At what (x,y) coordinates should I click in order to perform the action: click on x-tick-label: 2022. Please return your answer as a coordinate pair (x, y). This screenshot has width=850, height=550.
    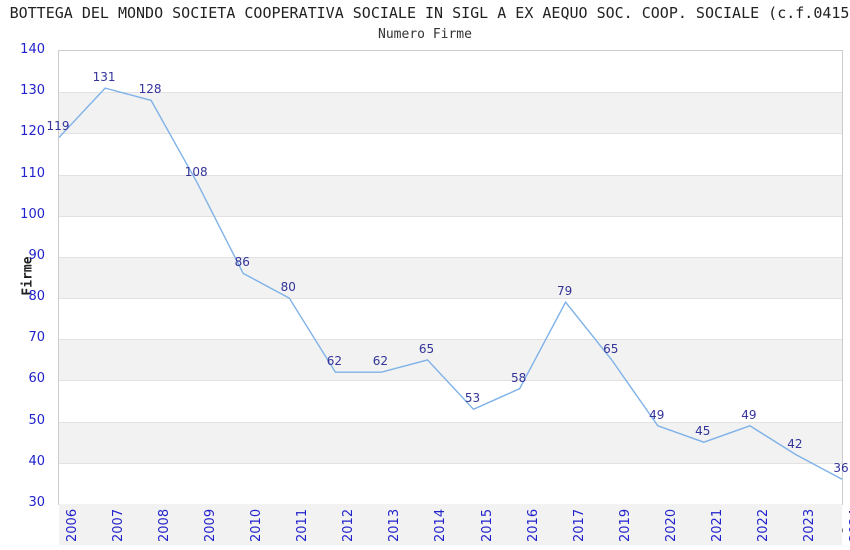
    Looking at the image, I should click on (763, 525).